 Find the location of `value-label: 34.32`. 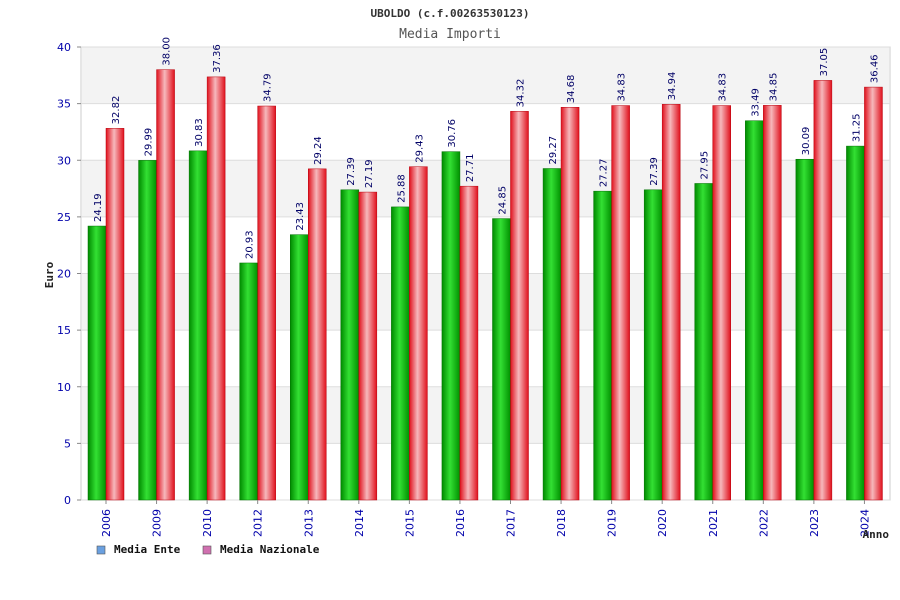

value-label: 34.32 is located at coordinates (521, 93).